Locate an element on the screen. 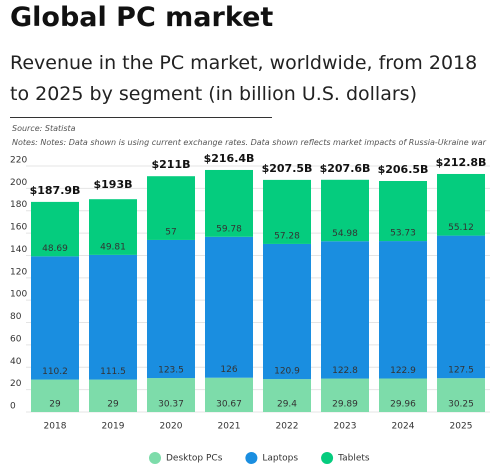 This screenshot has height=470, width=500. source: Source: Statista is located at coordinates (44, 128).